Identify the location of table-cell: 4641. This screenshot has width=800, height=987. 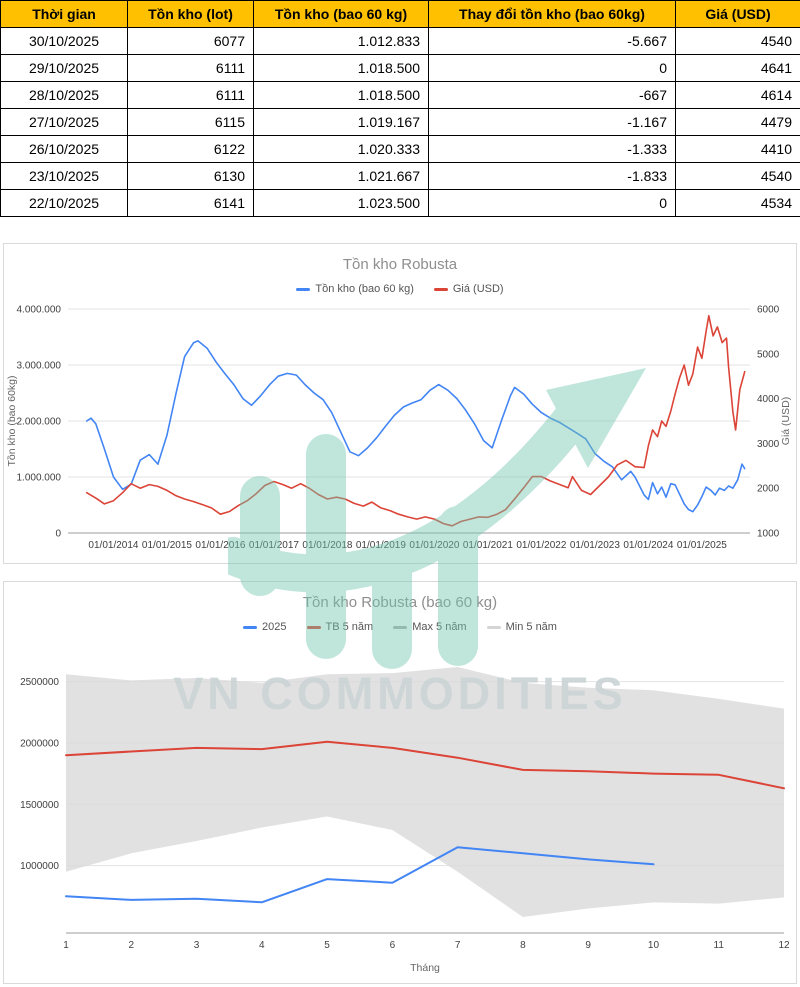
(737, 68).